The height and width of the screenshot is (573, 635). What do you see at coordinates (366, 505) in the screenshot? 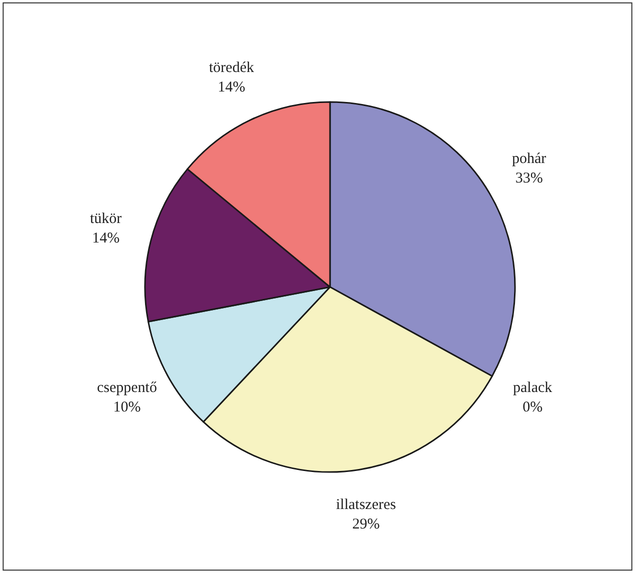
I see `slice-label: illatszeres` at bounding box center [366, 505].